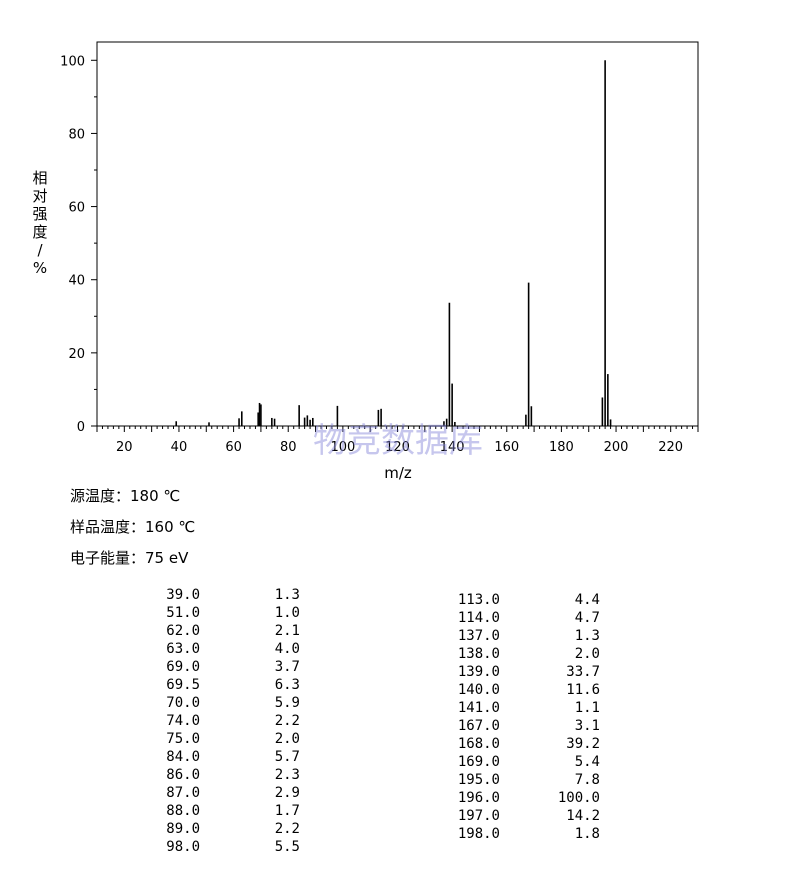  Describe the element at coordinates (225, 829) in the screenshot. I see `peak-row: 89.0 2.2` at that location.